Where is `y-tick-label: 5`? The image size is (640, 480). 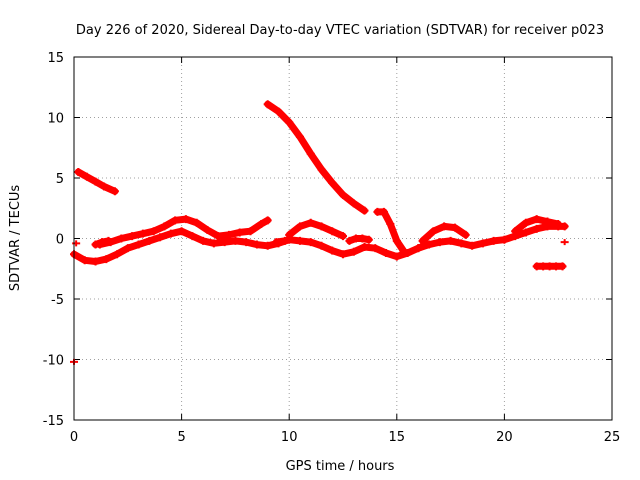 y-tick-label: 5 is located at coordinates (60, 179).